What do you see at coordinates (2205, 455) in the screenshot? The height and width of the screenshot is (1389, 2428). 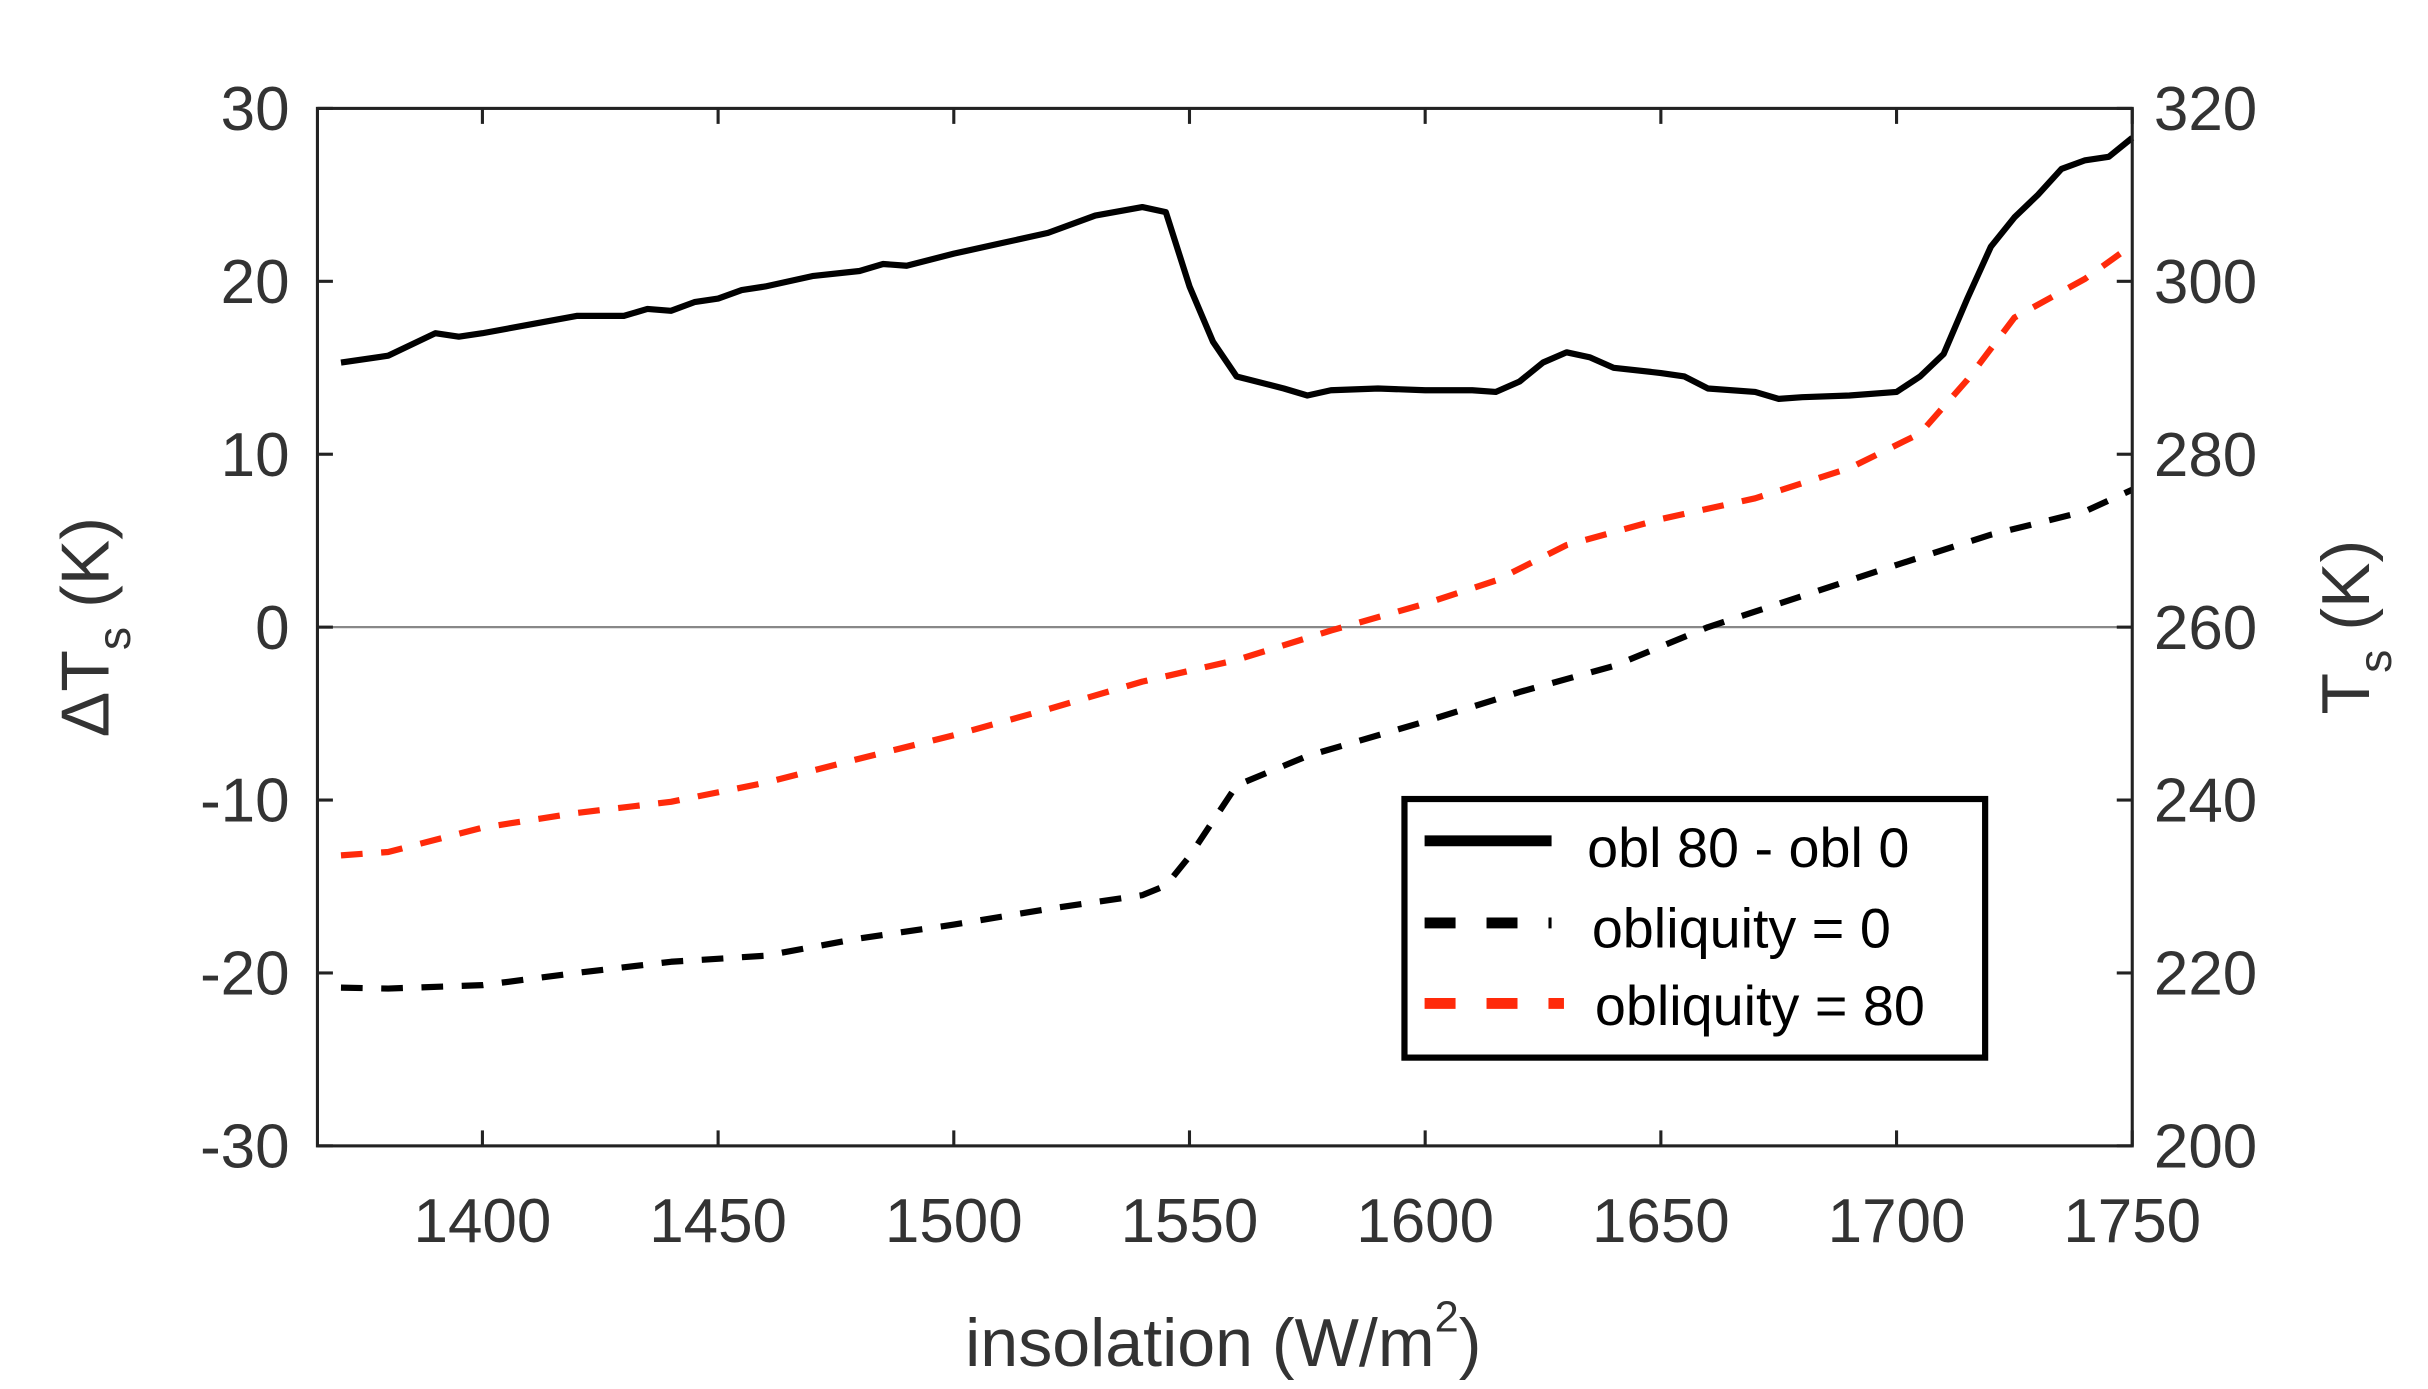 I see `y-right-tick-label: 280` at bounding box center [2205, 455].